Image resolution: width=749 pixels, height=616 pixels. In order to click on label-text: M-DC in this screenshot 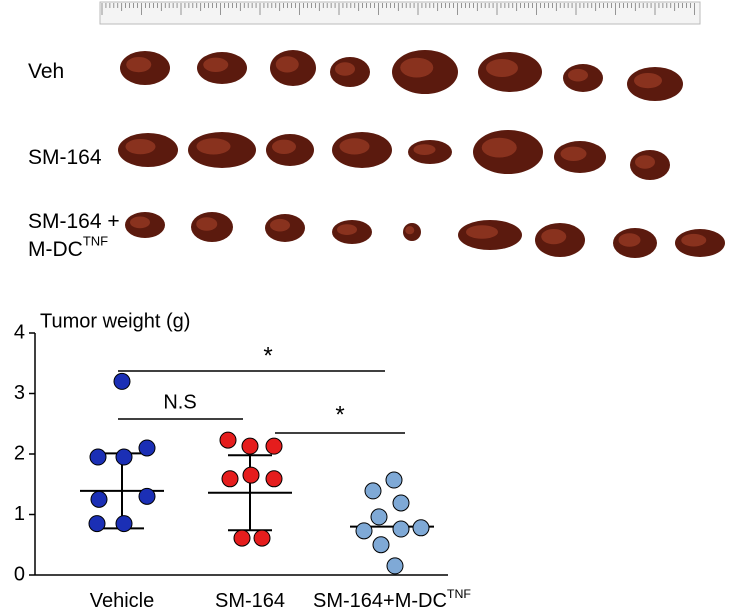, I will do `click(55, 249)`.